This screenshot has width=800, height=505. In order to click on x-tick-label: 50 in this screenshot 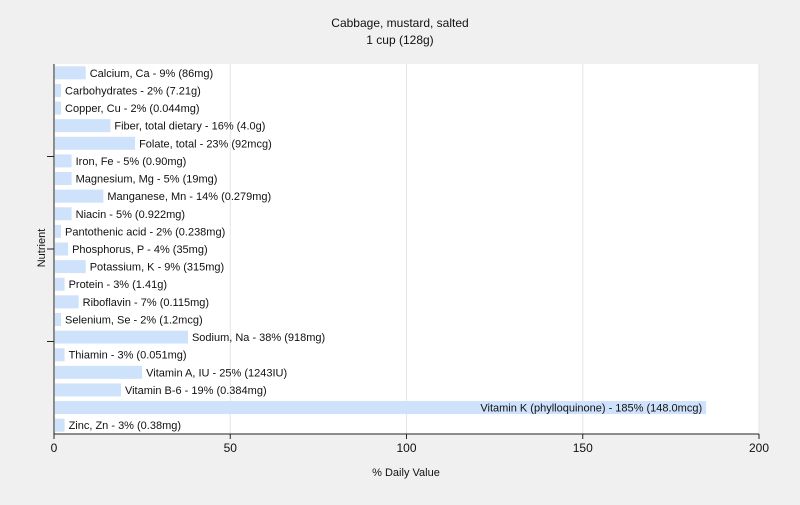, I will do `click(231, 448)`.